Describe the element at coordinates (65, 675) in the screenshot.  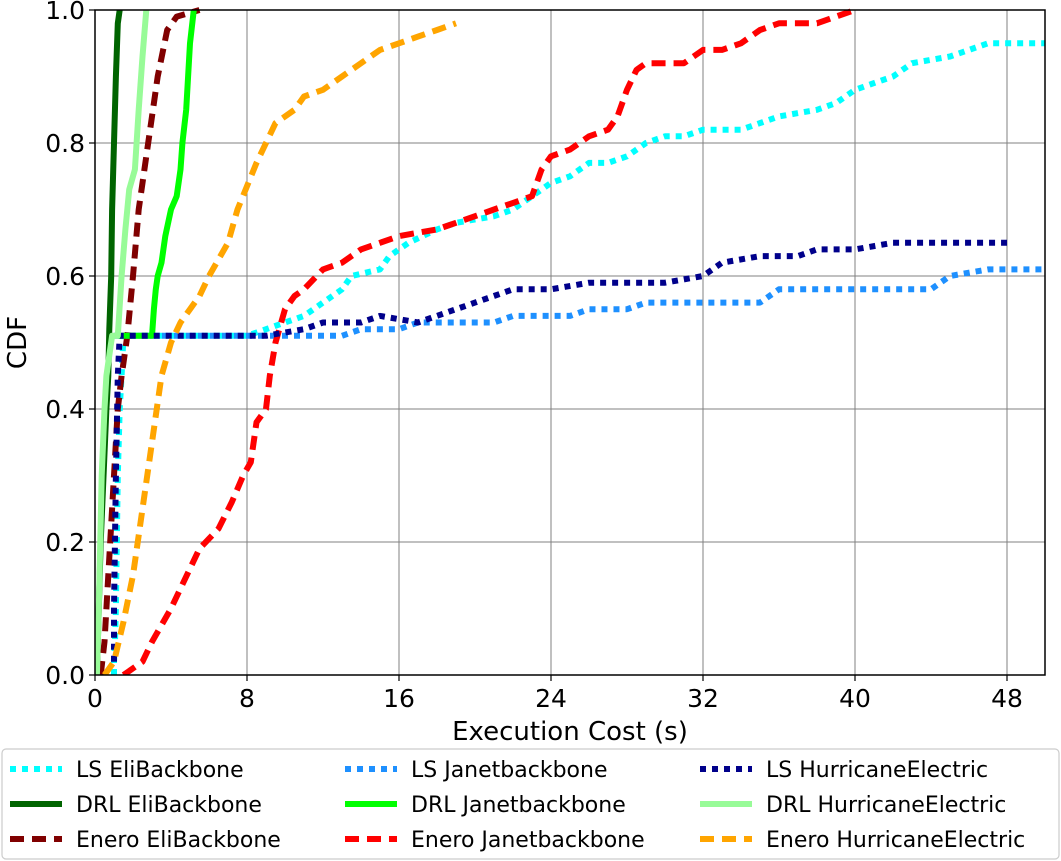
I see `y-tick-label: 0.0` at that location.